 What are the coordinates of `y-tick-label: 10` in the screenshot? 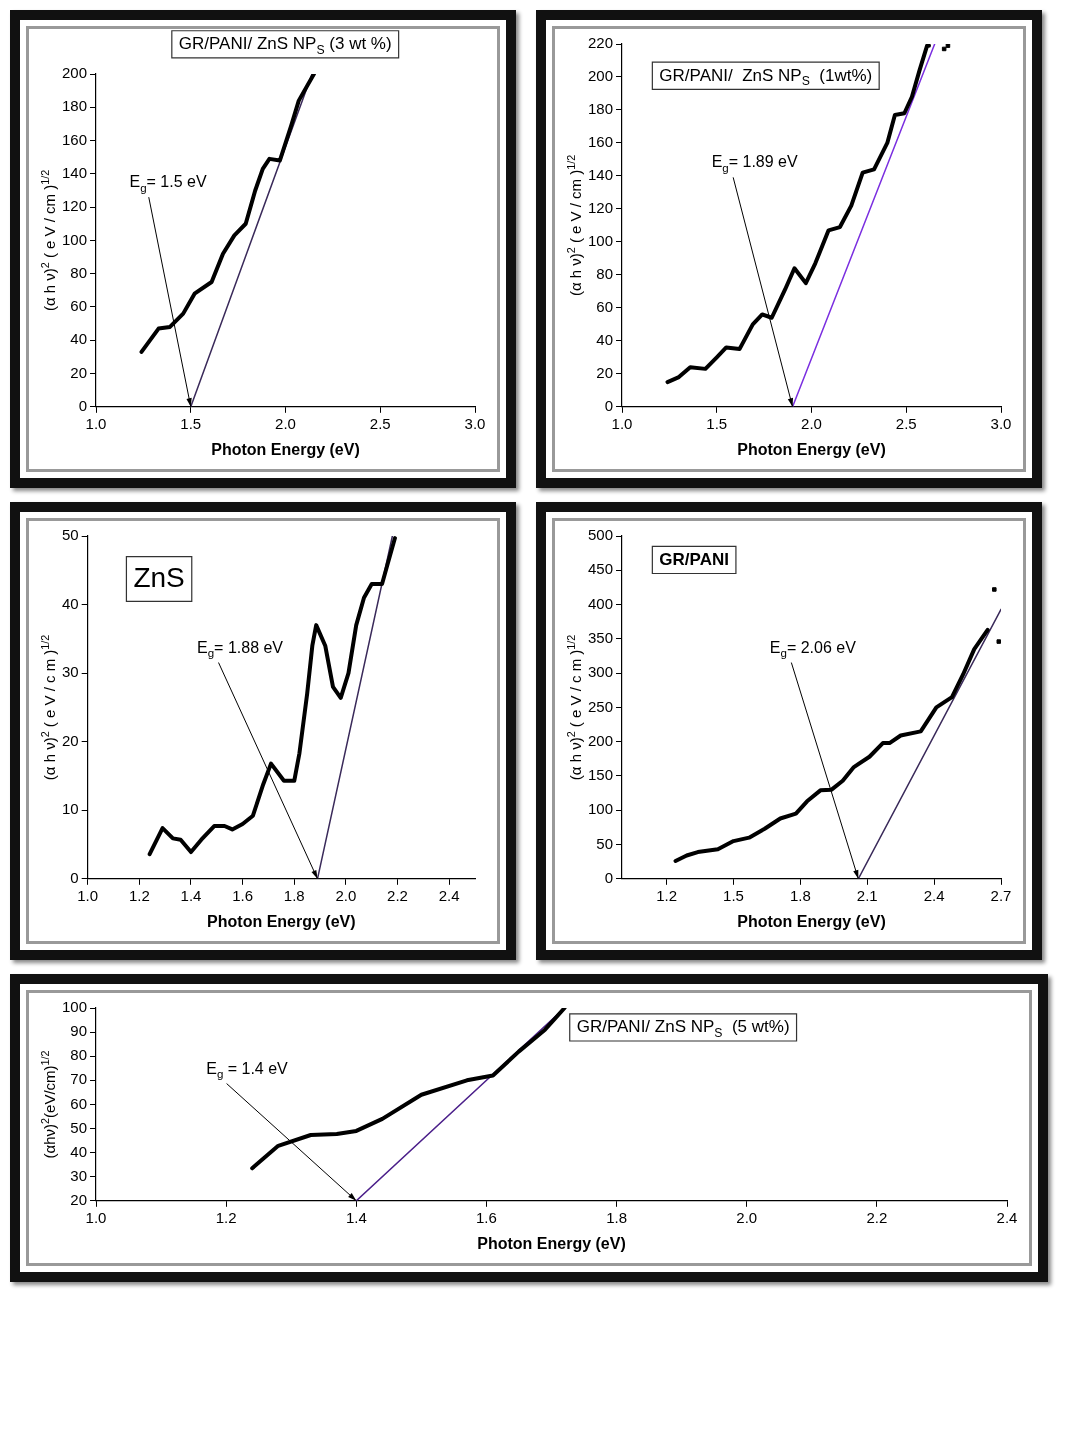 It's located at (70, 809).